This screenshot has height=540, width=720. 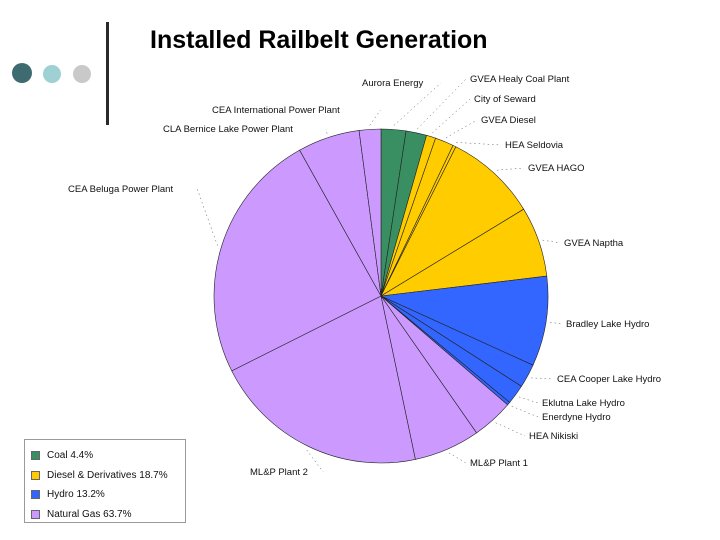 I want to click on slice-label-eklutna-lake-hydro: Eklutna Lake Hydro, so click(x=583, y=403).